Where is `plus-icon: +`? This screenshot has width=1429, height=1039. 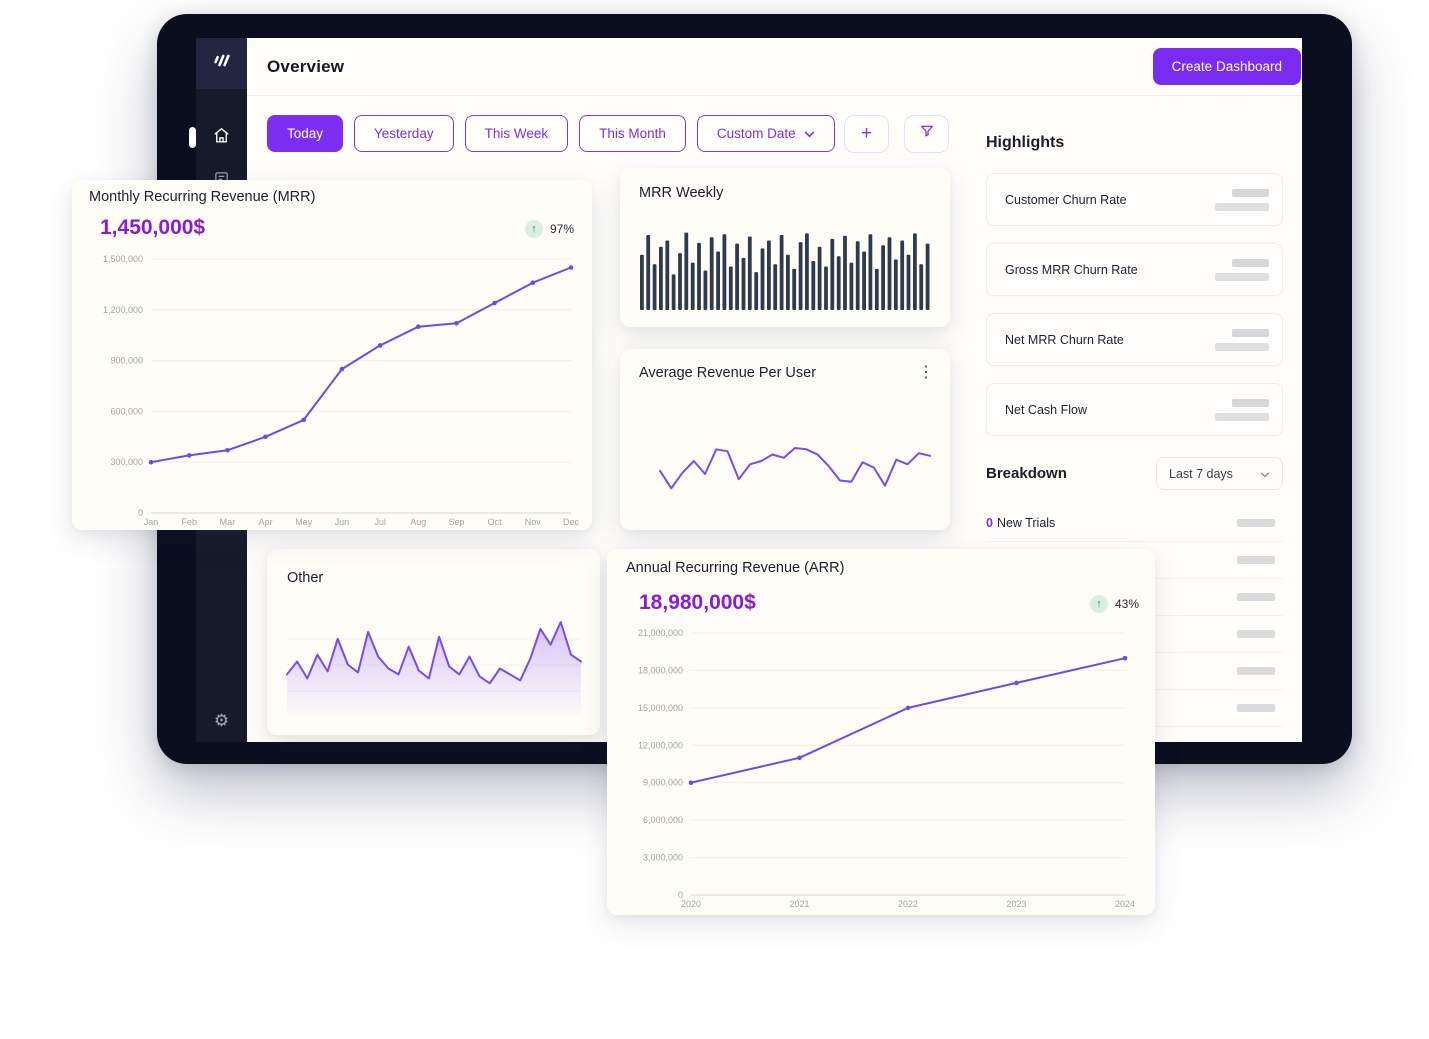
plus-icon: + is located at coordinates (866, 133).